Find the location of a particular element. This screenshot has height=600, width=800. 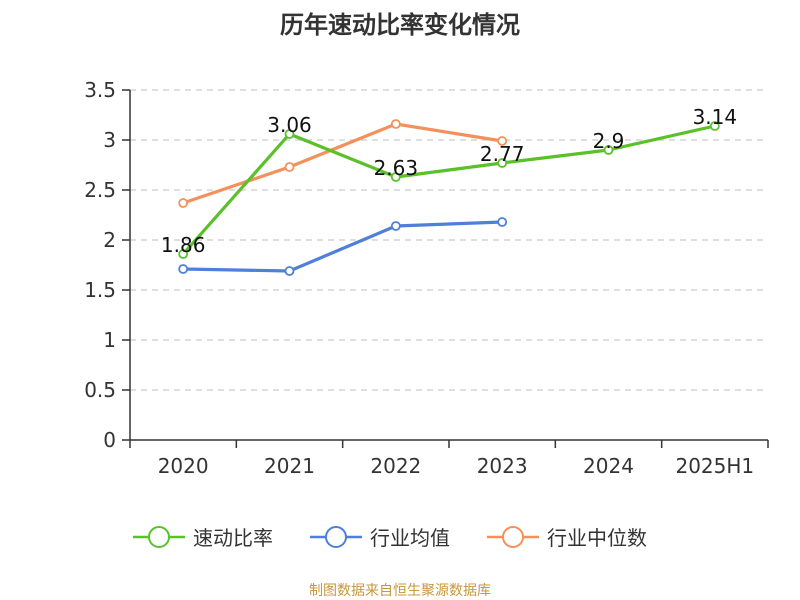

data-label: 2.63 is located at coordinates (396, 168).